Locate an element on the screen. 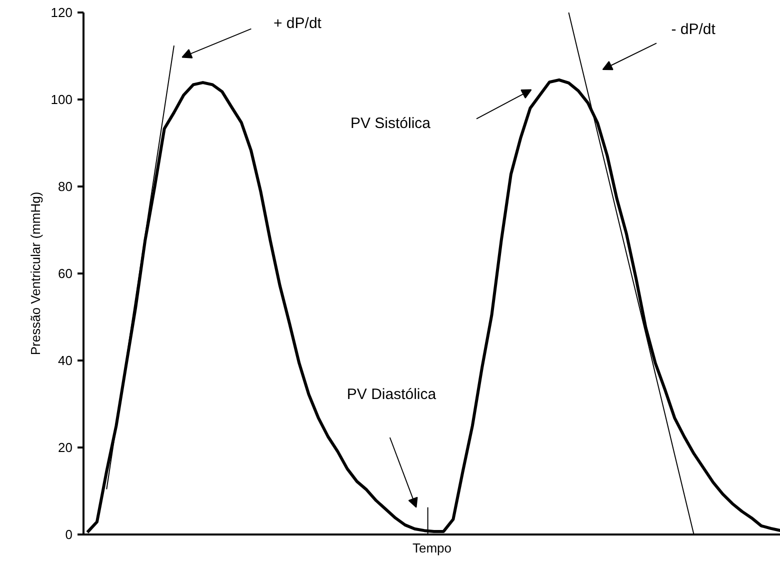  x-axis-title: Tempo is located at coordinates (432, 548).